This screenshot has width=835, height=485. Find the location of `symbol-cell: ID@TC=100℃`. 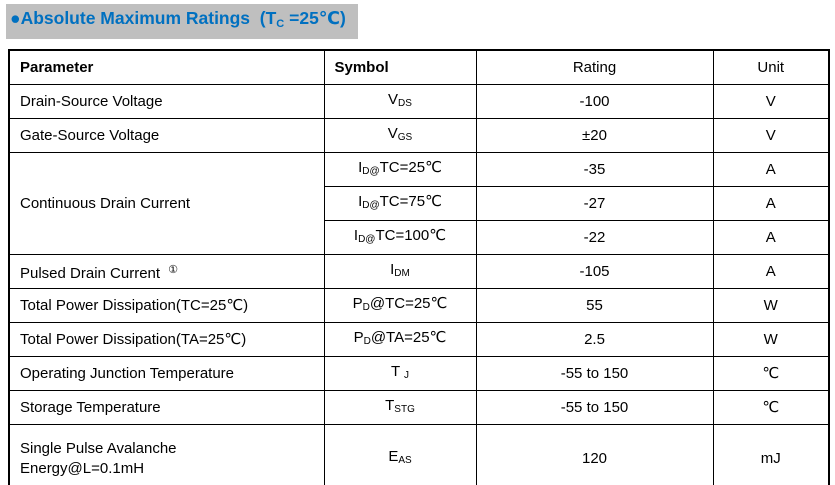

symbol-cell: ID@TC=100℃ is located at coordinates (400, 237).